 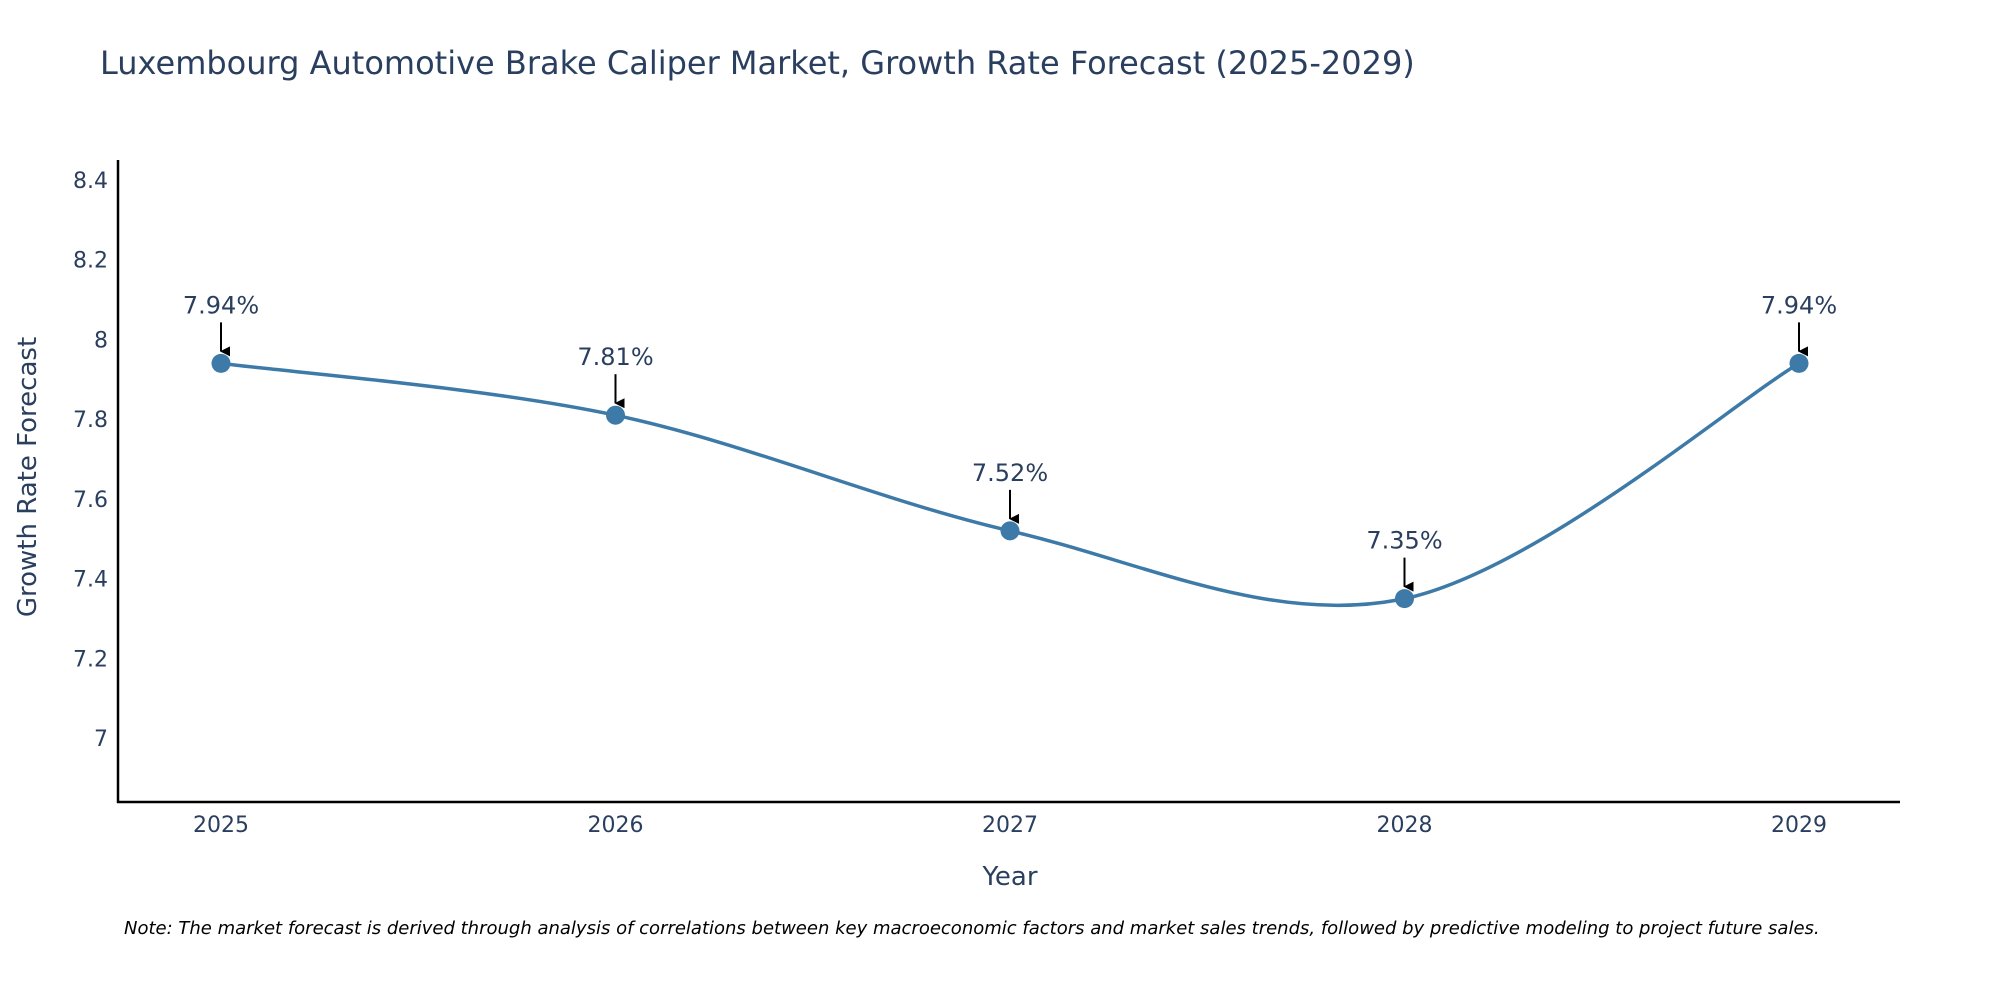 What do you see at coordinates (90, 500) in the screenshot?
I see `y-tick-label: 7.6` at bounding box center [90, 500].